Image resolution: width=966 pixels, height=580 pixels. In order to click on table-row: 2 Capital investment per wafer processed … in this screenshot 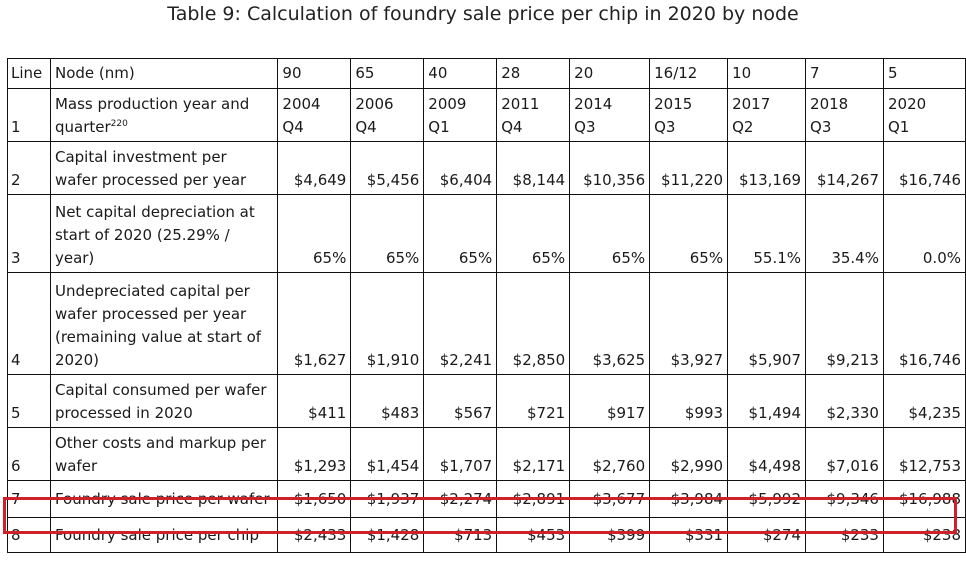, I will do `click(486, 168)`.